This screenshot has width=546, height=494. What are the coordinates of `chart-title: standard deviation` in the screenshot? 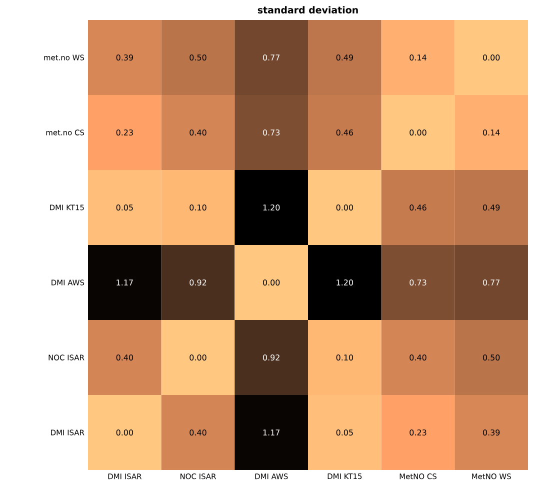 It's located at (308, 10).